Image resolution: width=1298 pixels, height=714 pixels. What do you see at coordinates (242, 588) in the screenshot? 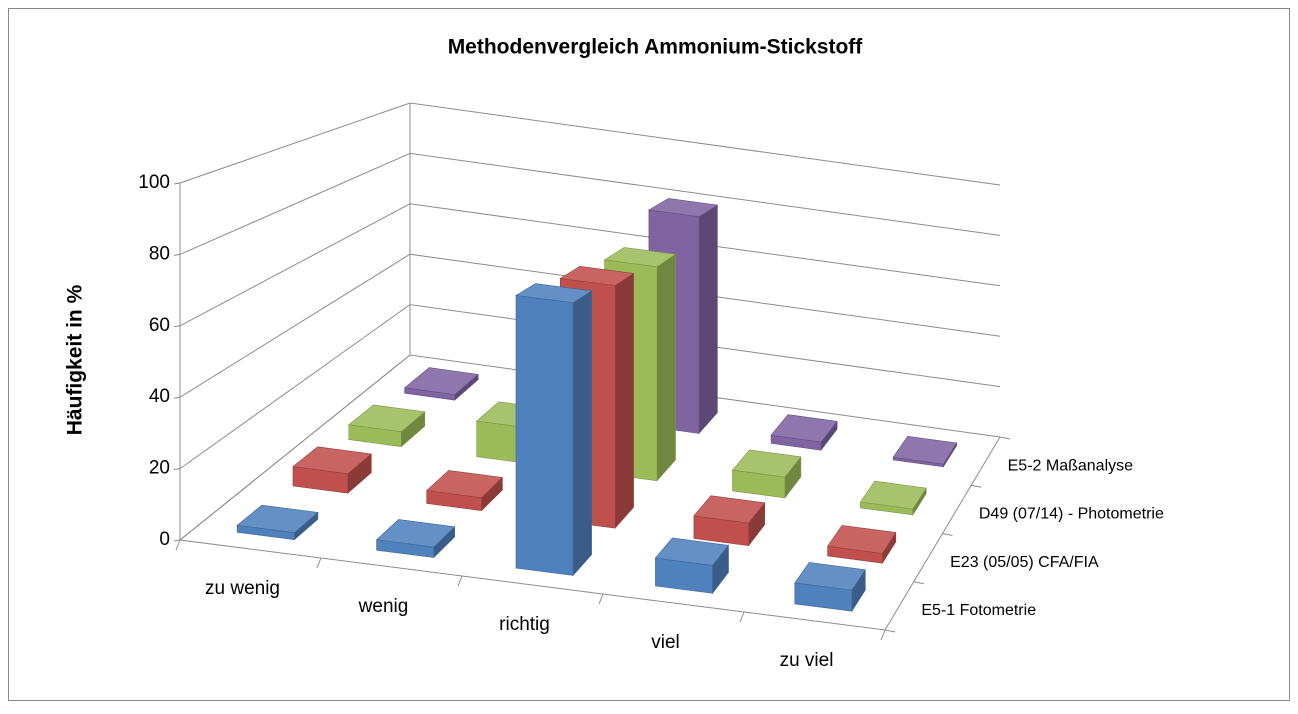
I see `x-tick-label: zu wenig` at bounding box center [242, 588].